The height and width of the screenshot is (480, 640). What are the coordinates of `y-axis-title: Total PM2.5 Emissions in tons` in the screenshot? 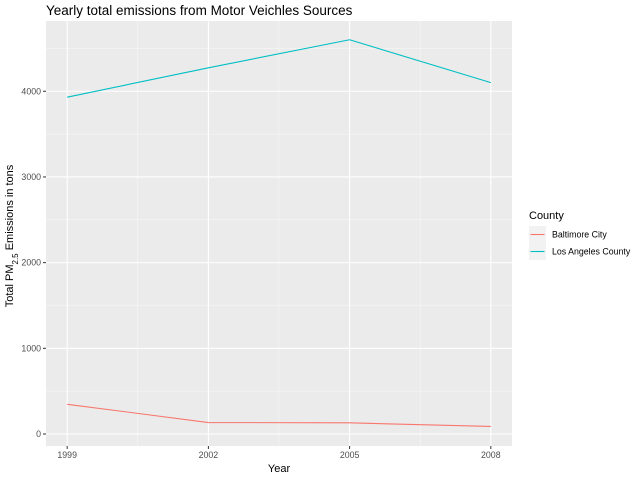 It's located at (12, 235).